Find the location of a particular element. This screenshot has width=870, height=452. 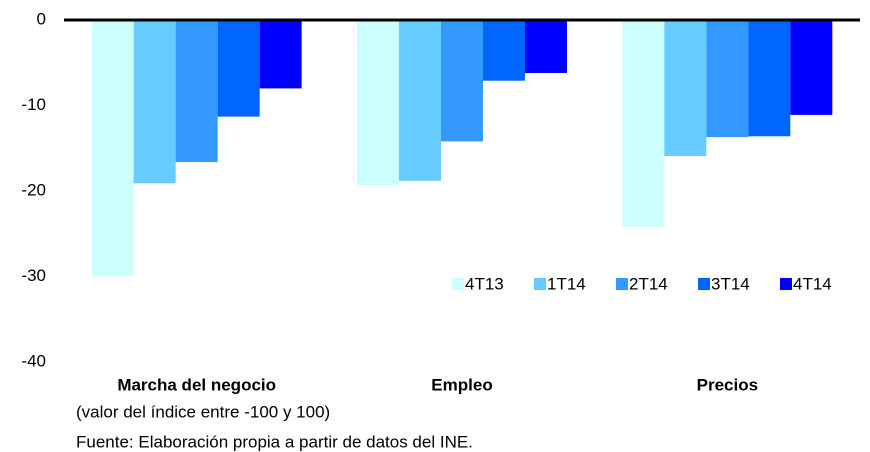

y-tick-label: -10 is located at coordinates (33, 104).